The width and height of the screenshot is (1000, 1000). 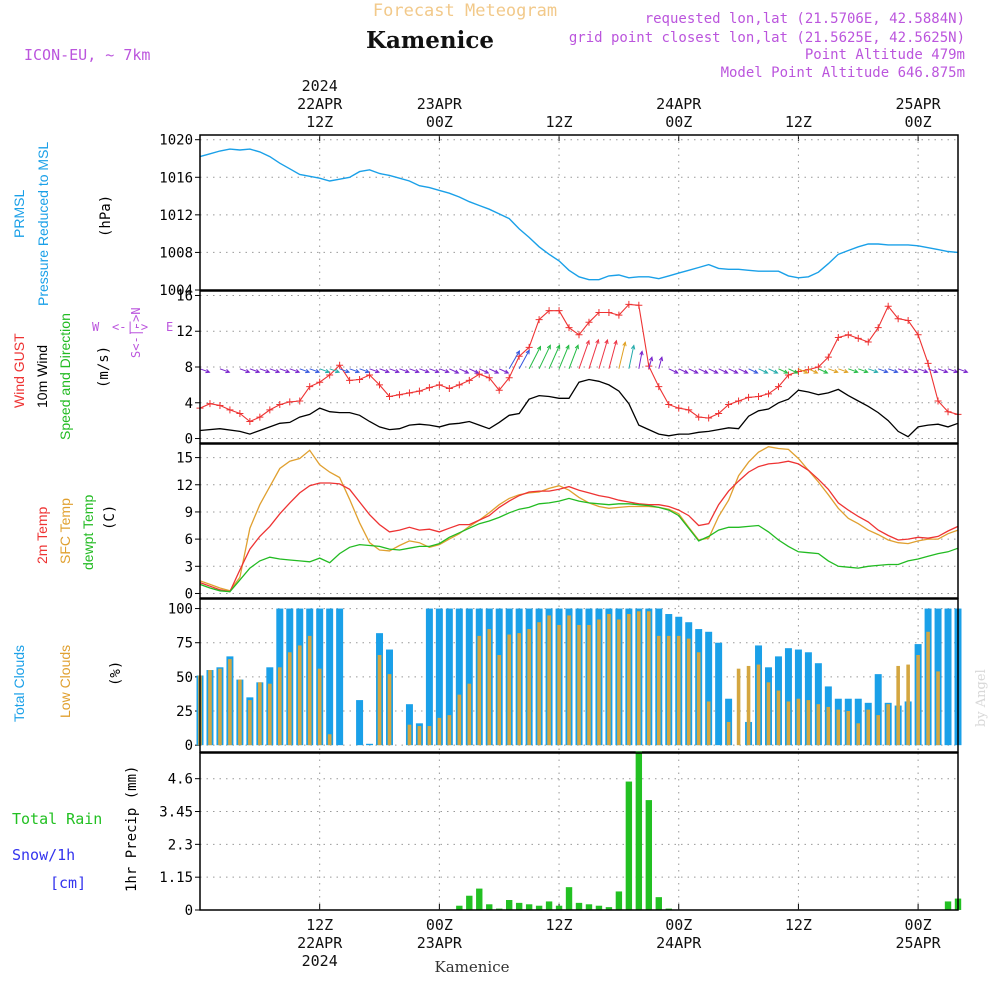 I want to click on time-label: 22APR, so click(x=320, y=104).